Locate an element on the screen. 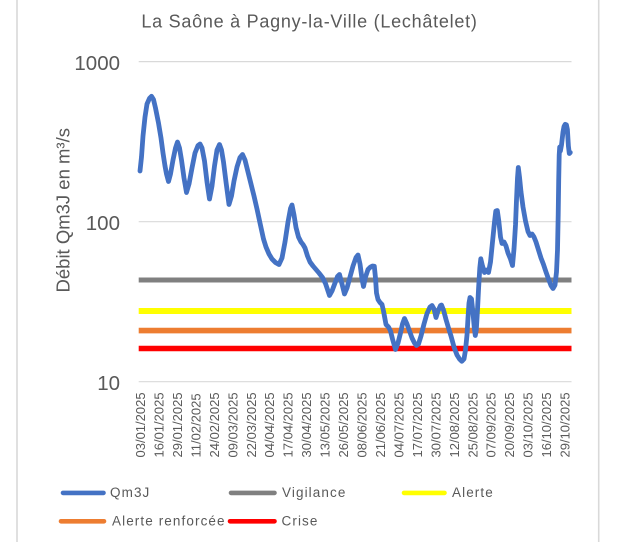 Image resolution: width=630 pixels, height=542 pixels. svg-text: 100 is located at coordinates (103, 223).